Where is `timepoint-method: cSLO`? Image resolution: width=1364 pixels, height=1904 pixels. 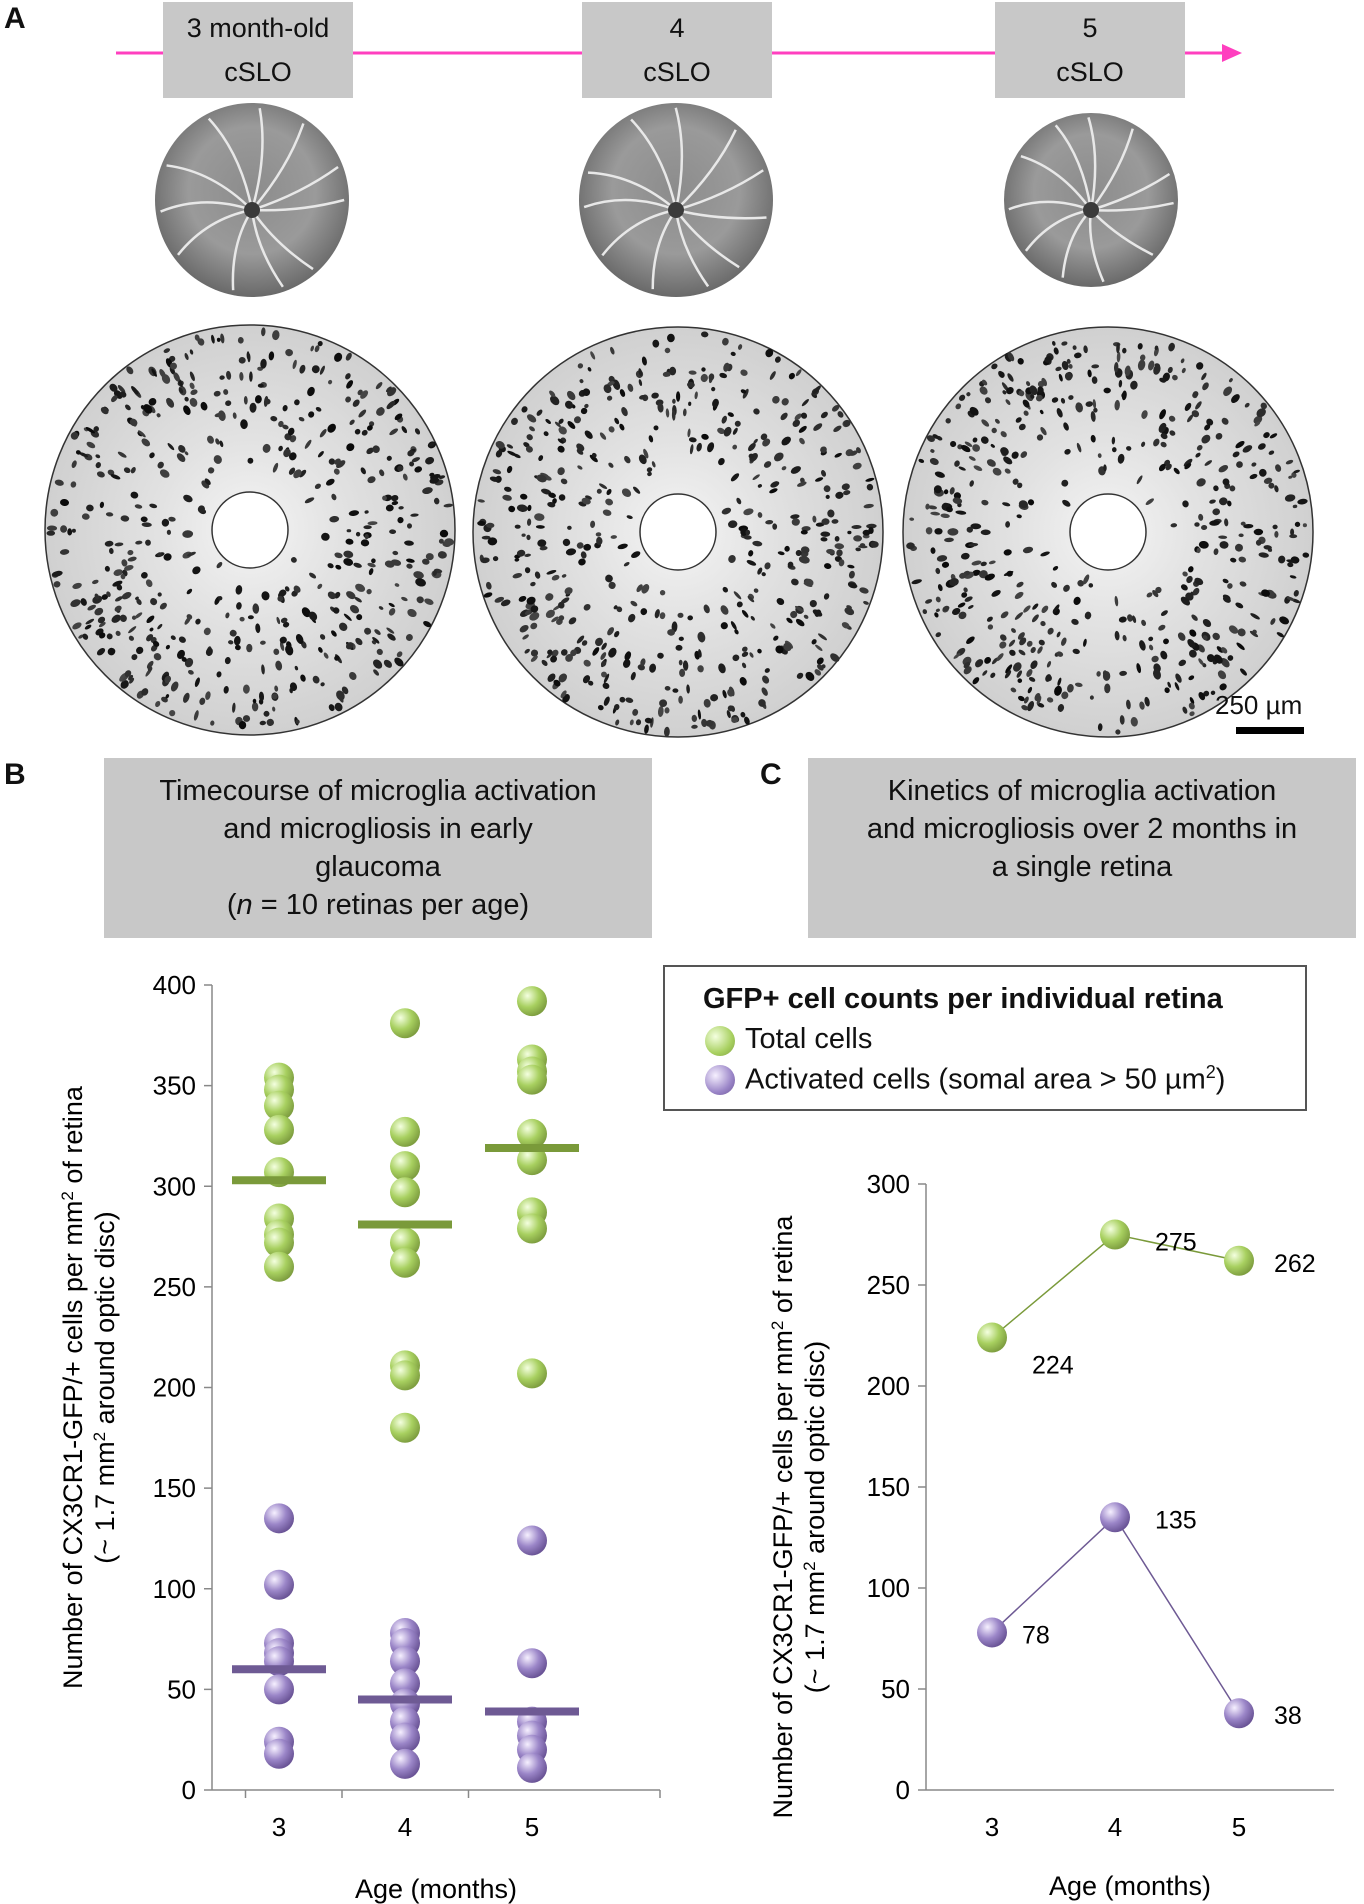
timepoint-method: cSLO is located at coordinates (258, 72).